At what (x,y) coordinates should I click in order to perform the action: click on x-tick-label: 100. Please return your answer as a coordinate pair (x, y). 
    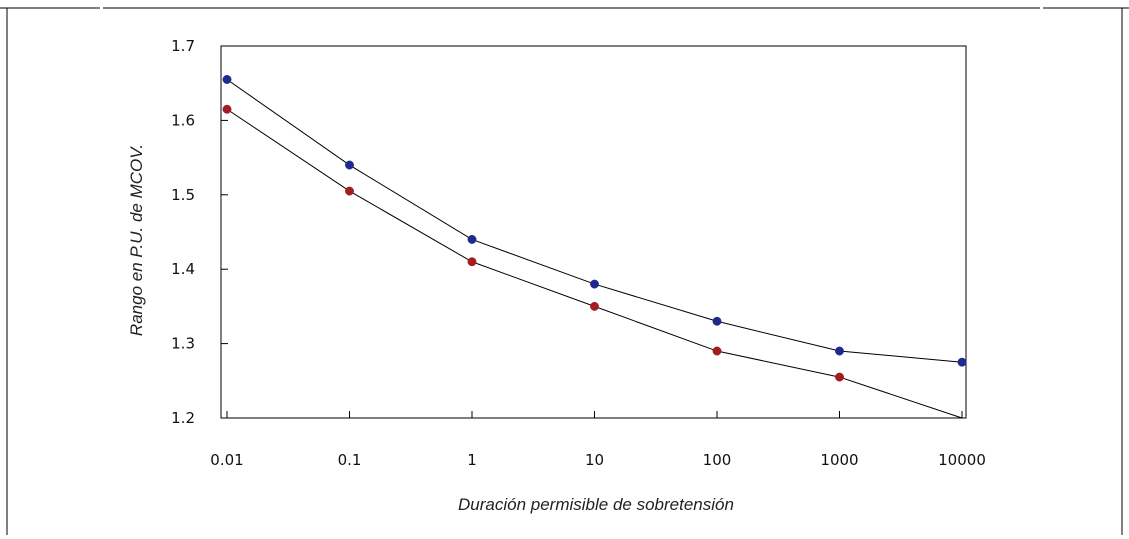
    Looking at the image, I should click on (717, 460).